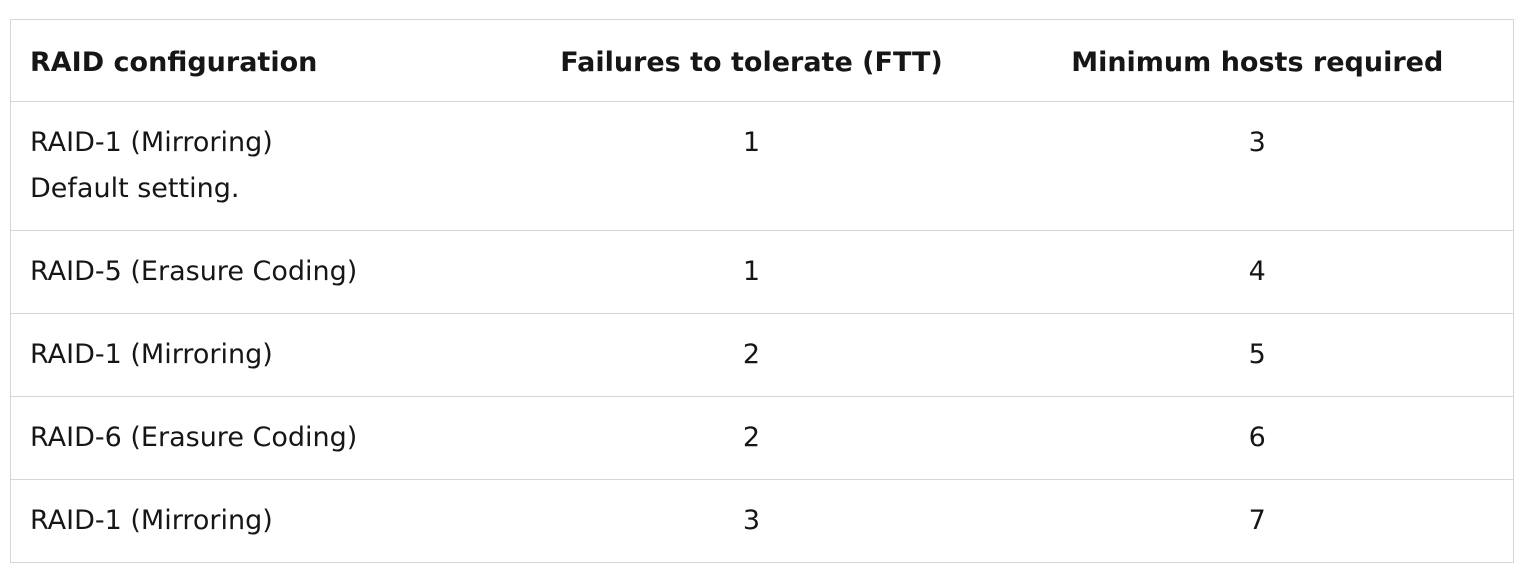 This screenshot has width=1521, height=569. I want to click on table-row: RAID-5 (Erasure Coding) 1 4, so click(762, 272).